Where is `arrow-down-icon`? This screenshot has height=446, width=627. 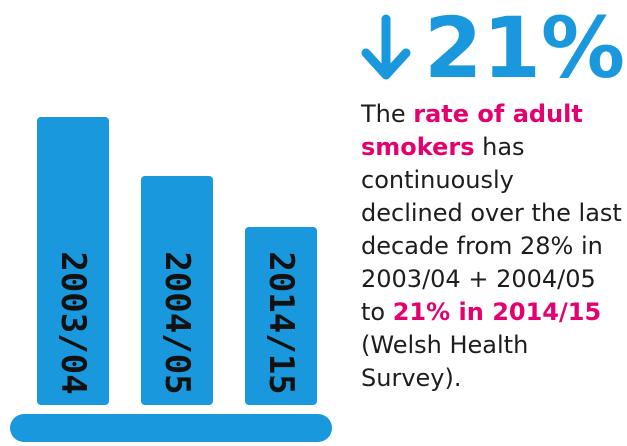 arrow-down-icon is located at coordinates (386, 47).